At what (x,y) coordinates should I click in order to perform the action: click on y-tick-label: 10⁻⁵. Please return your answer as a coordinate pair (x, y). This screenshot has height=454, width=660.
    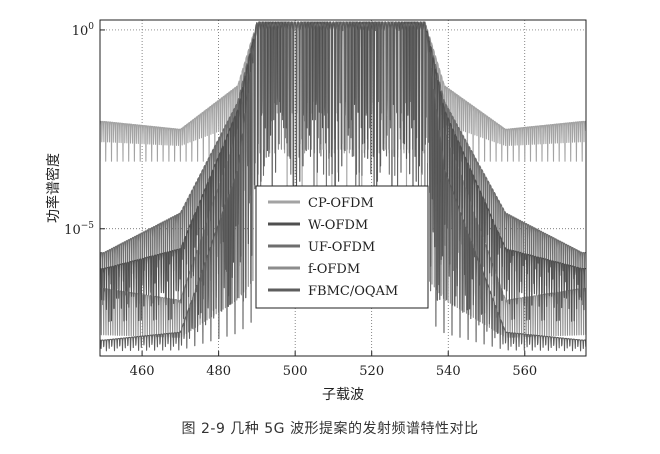
    Looking at the image, I should click on (79, 229).